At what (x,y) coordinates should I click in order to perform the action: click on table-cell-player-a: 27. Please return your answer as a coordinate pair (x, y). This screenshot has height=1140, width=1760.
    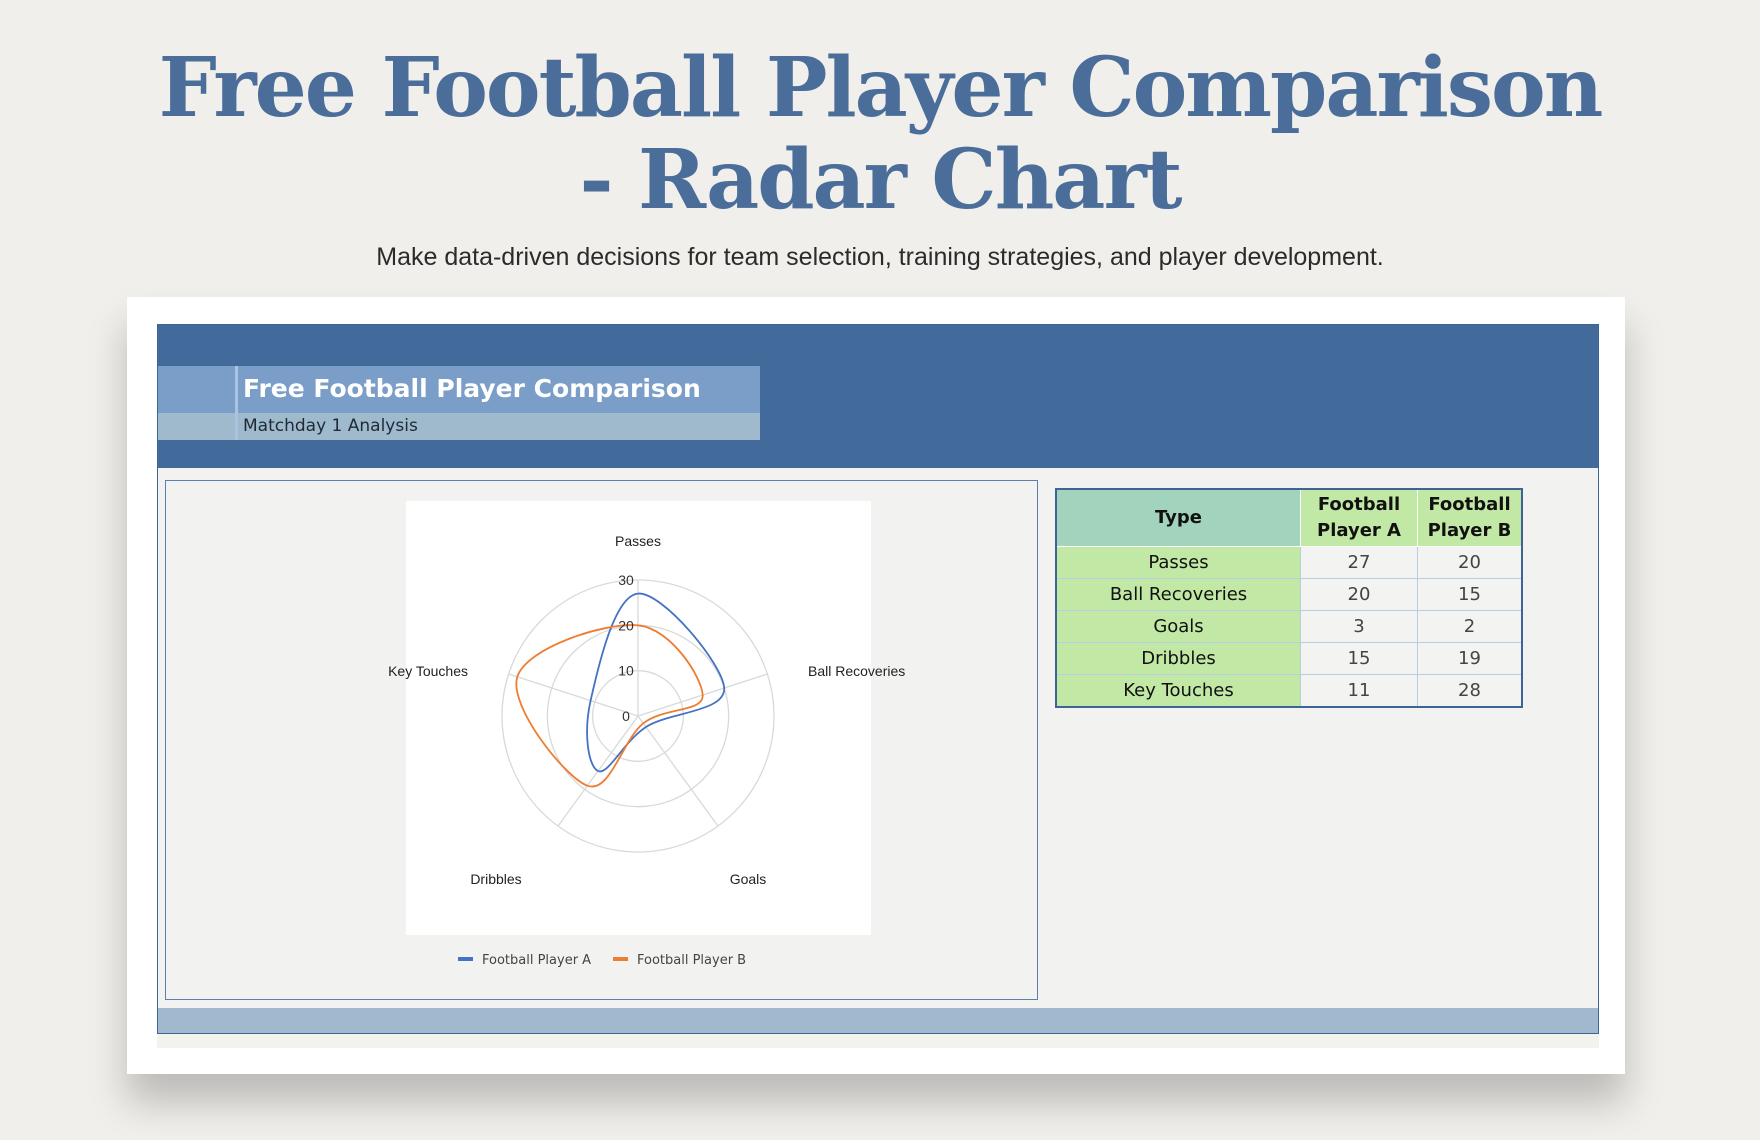
    Looking at the image, I should click on (1359, 562).